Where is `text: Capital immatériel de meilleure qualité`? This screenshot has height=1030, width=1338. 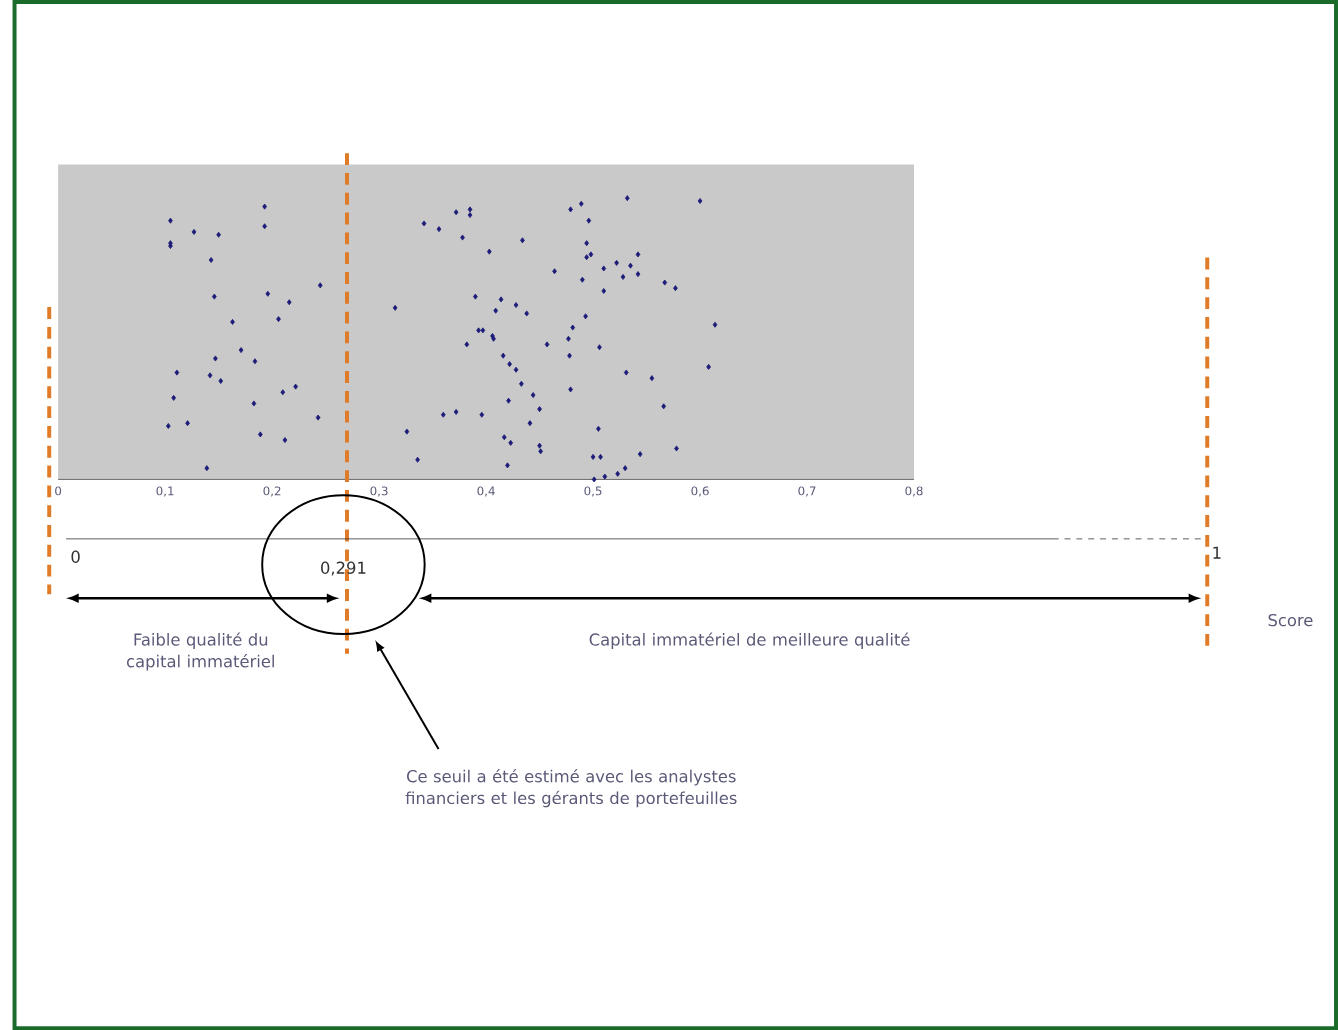
text: Capital immatériel de meilleure qualité is located at coordinates (749, 640).